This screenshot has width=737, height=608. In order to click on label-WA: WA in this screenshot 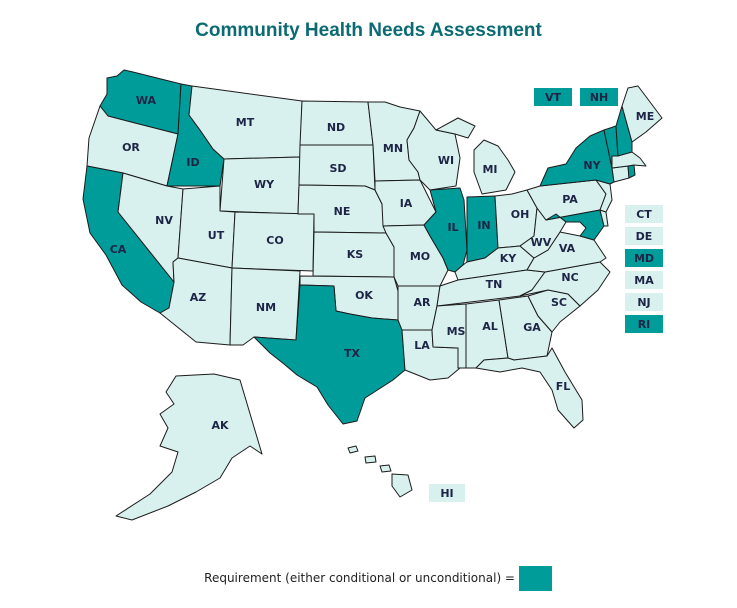, I will do `click(146, 100)`.